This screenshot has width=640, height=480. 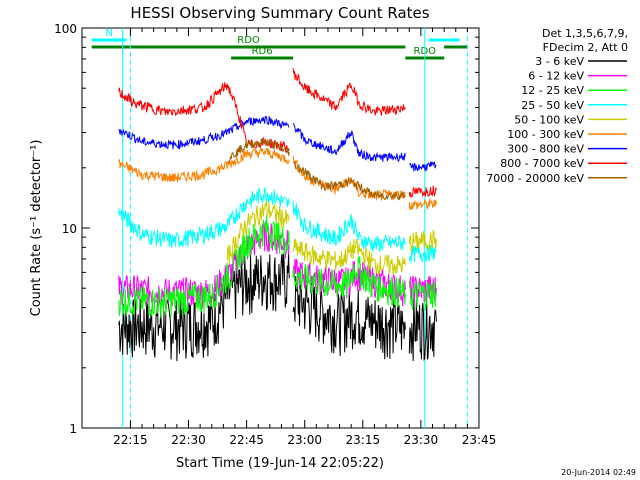 What do you see at coordinates (545, 149) in the screenshot?
I see `legend-label: 300 - 800 keV` at bounding box center [545, 149].